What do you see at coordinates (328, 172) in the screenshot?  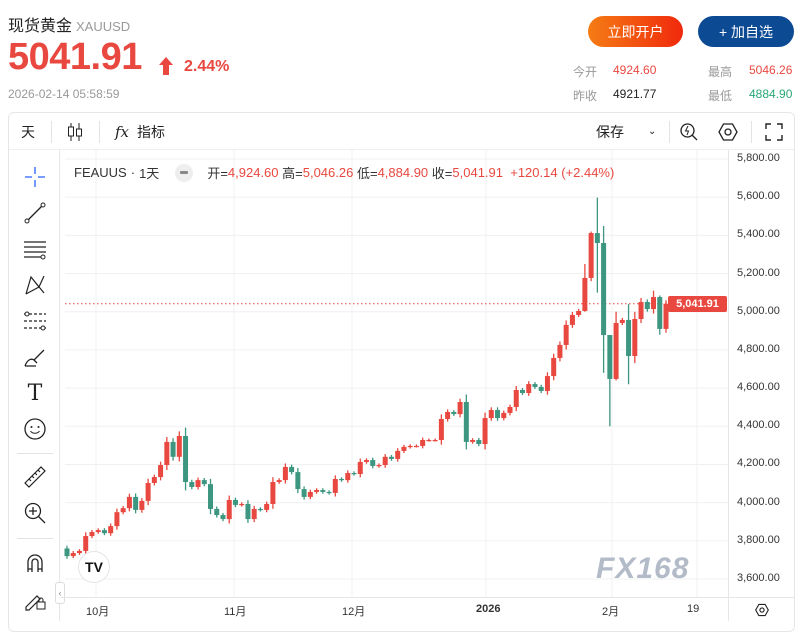 I see `legend-high: 5,046.26` at bounding box center [328, 172].